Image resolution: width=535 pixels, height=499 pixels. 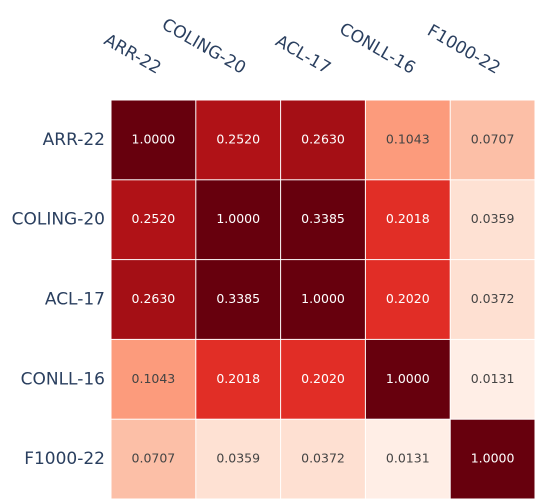 I want to click on y-tick-label: COLING-20, so click(x=58, y=220).